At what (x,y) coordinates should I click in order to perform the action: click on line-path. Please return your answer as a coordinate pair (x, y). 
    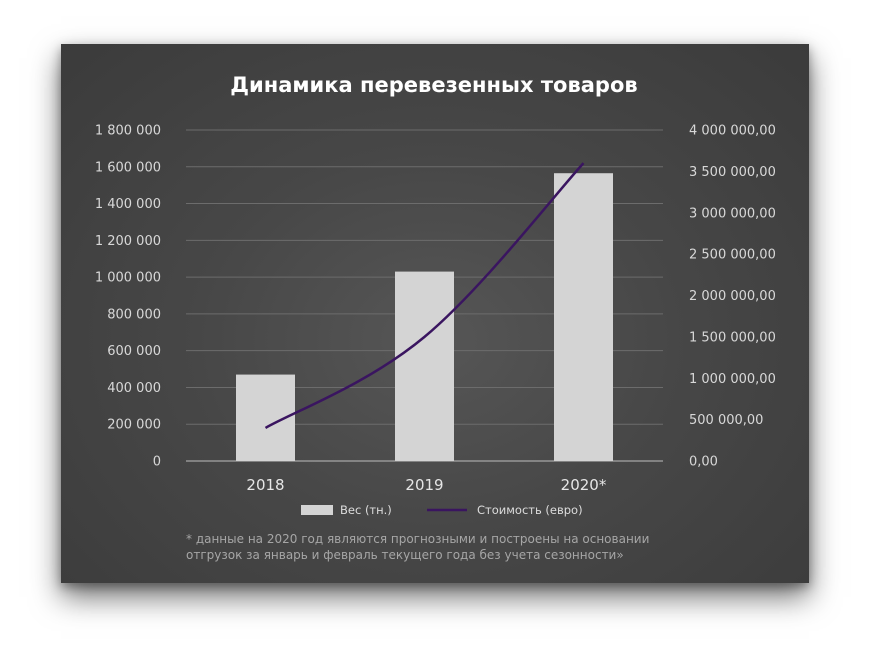
    Looking at the image, I should click on (424, 295).